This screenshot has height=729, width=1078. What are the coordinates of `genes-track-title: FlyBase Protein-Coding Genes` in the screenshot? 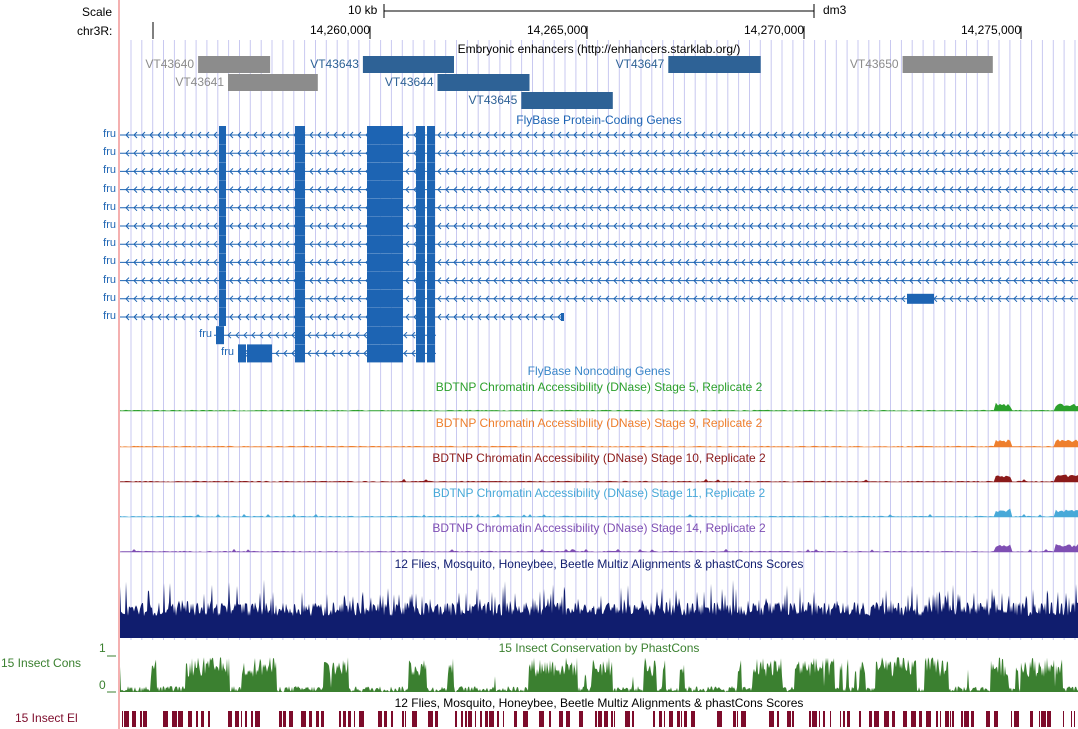 It's located at (599, 120).